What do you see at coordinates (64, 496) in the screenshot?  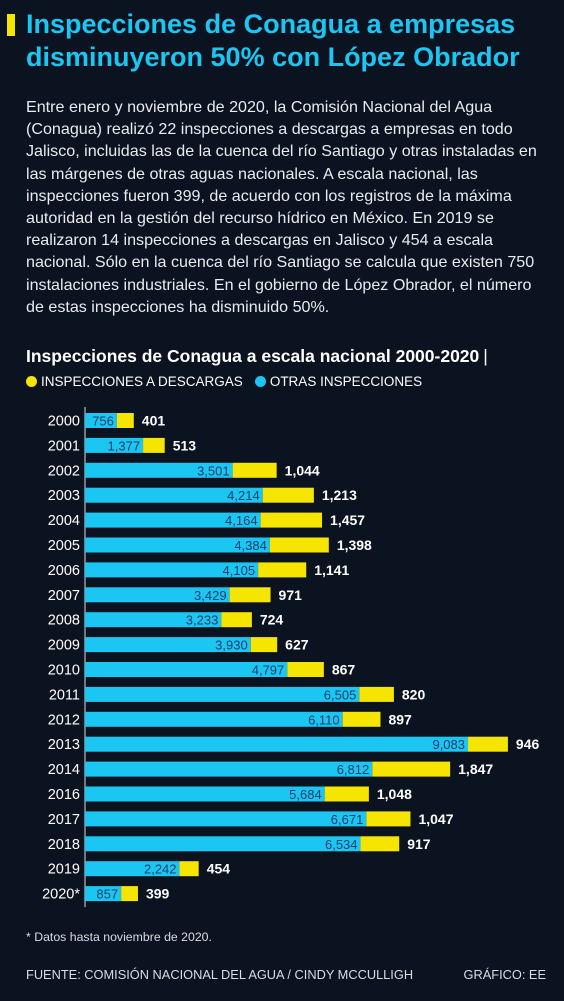 I see `category-label: 2003` at bounding box center [64, 496].